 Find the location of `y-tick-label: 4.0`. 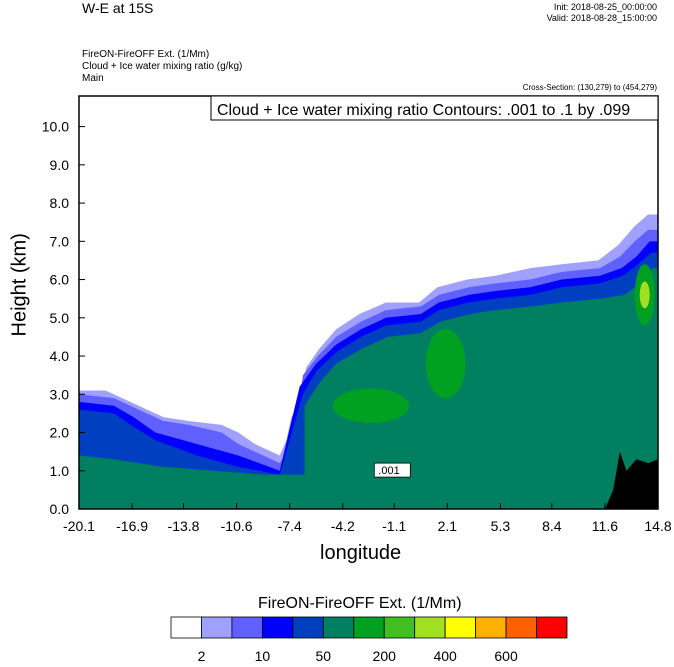

y-tick-label: 4.0 is located at coordinates (60, 356).